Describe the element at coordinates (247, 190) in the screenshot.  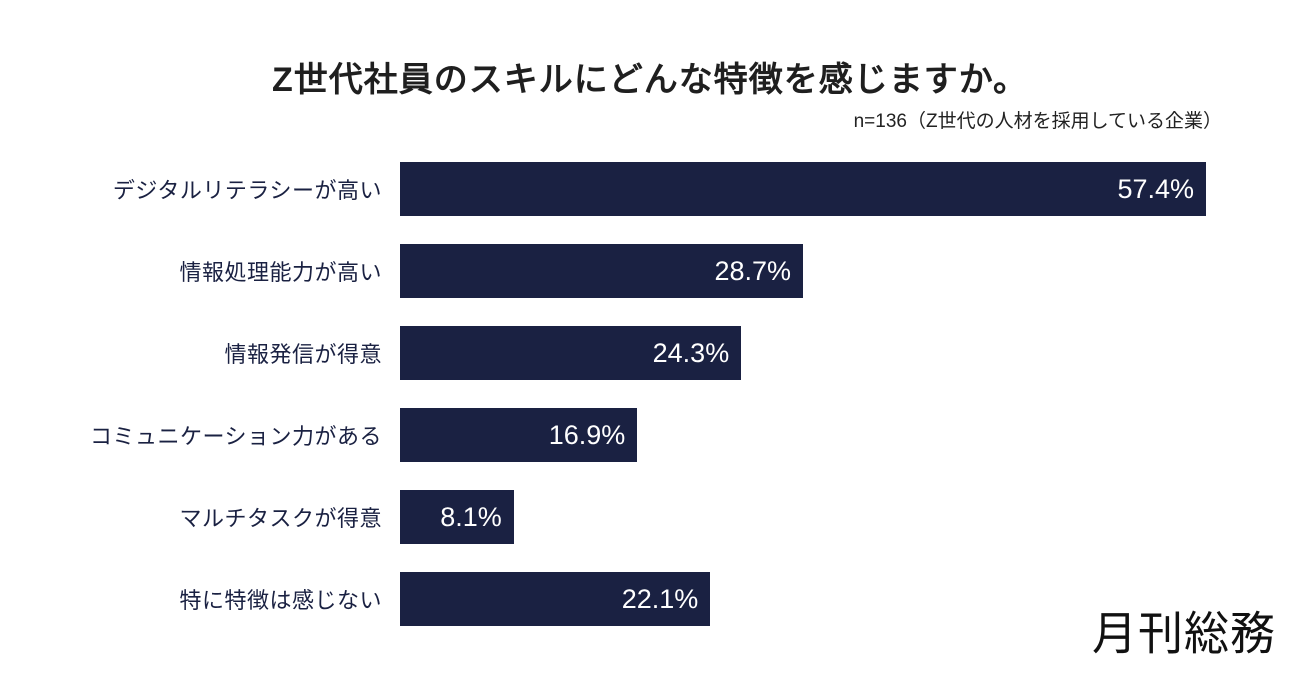
I see `category-label: デジタルリテラシーが高い` at that location.